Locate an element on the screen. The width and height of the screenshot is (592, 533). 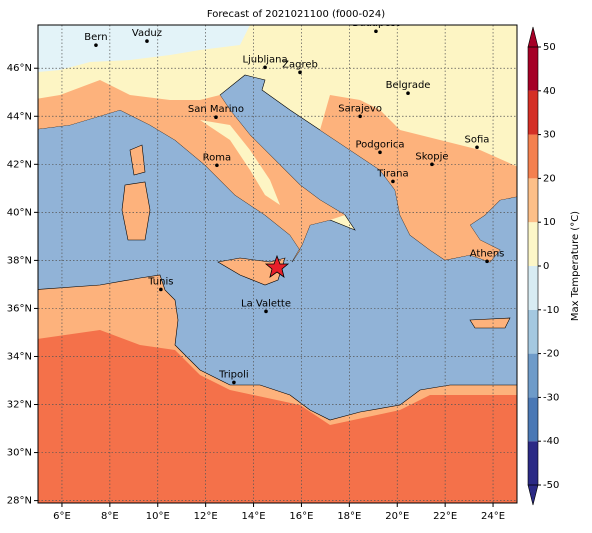
colorbar-tick-label: 20 is located at coordinates (549, 178).